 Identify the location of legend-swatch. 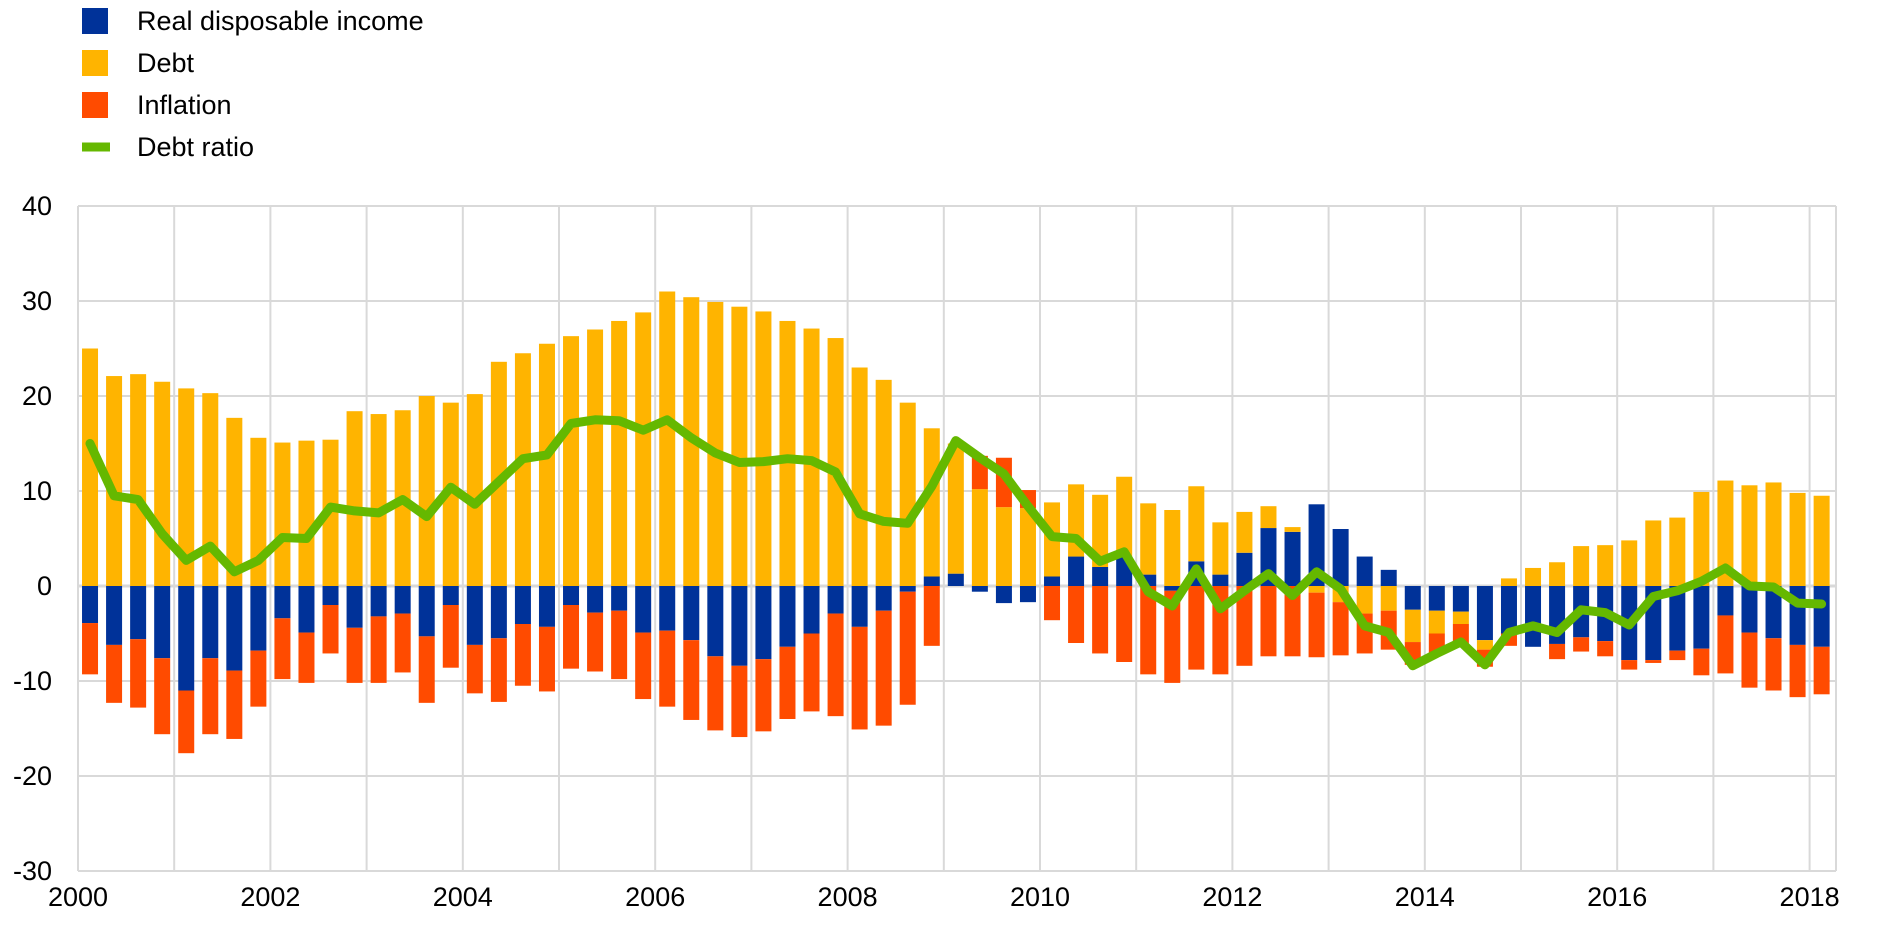
(95, 63).